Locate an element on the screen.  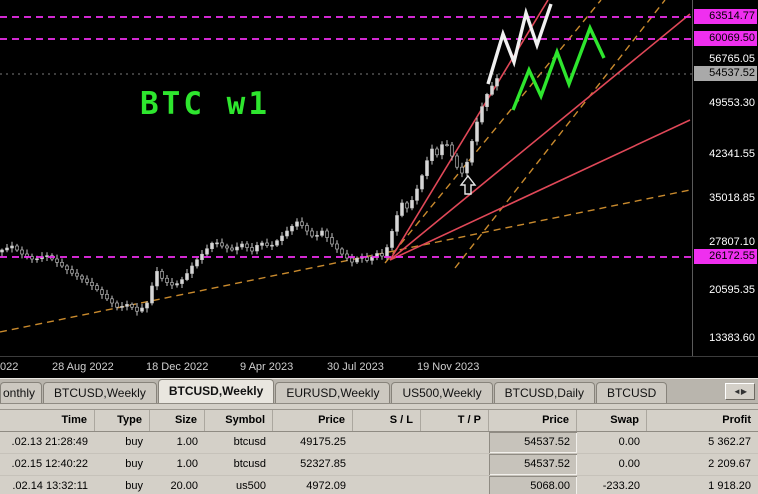
column-header-sl: S / L is located at coordinates (387, 420).